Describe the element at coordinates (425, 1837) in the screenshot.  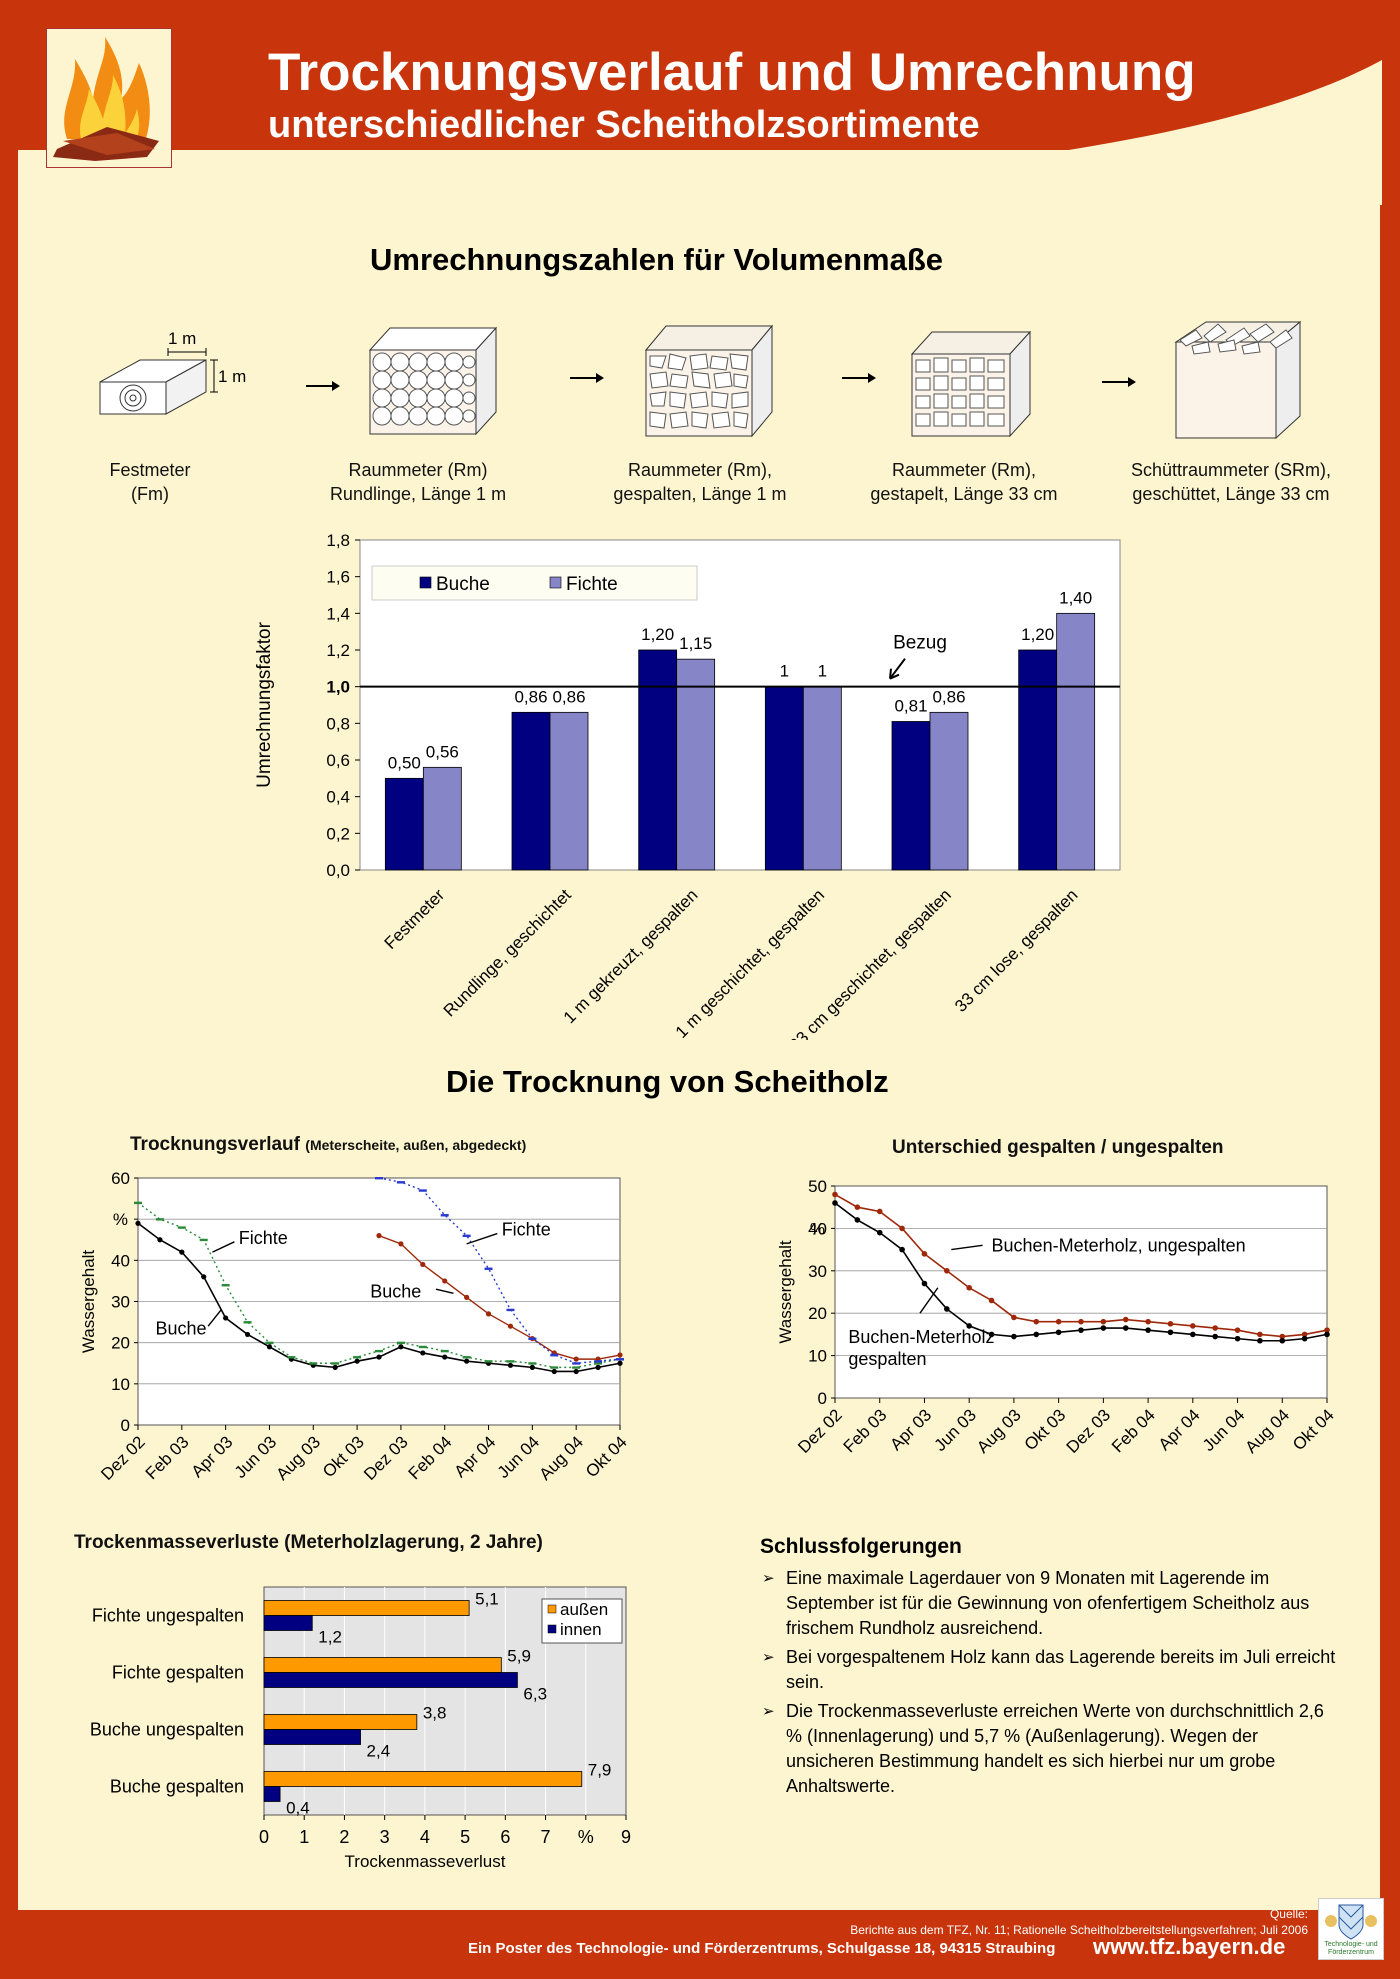
I see `x-tick-label: 4` at that location.